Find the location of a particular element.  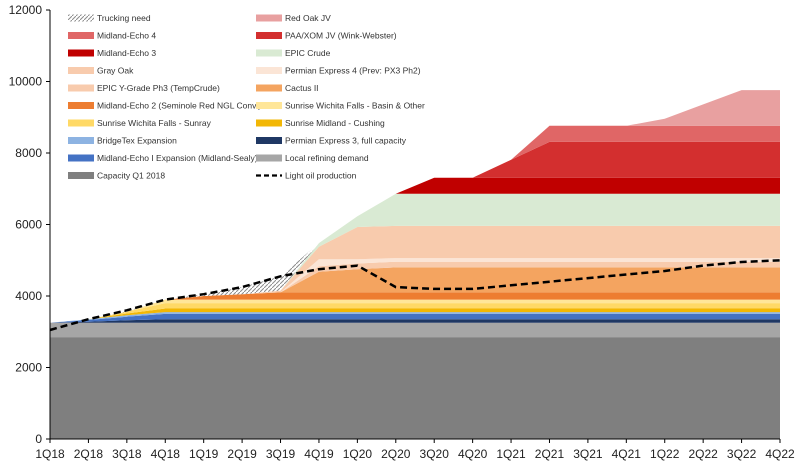

legend-item-light-oil-production: Light oil production is located at coordinates (306, 176).